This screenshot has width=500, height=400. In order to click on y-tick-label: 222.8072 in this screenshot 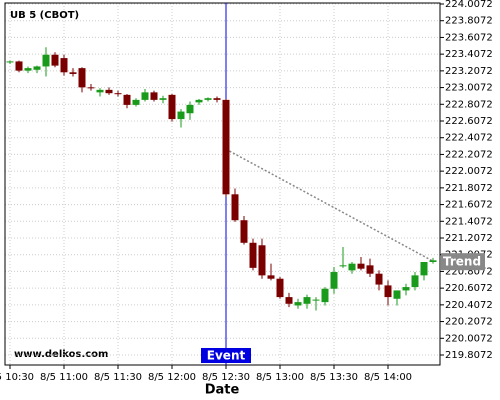, I will do `click(469, 104)`.